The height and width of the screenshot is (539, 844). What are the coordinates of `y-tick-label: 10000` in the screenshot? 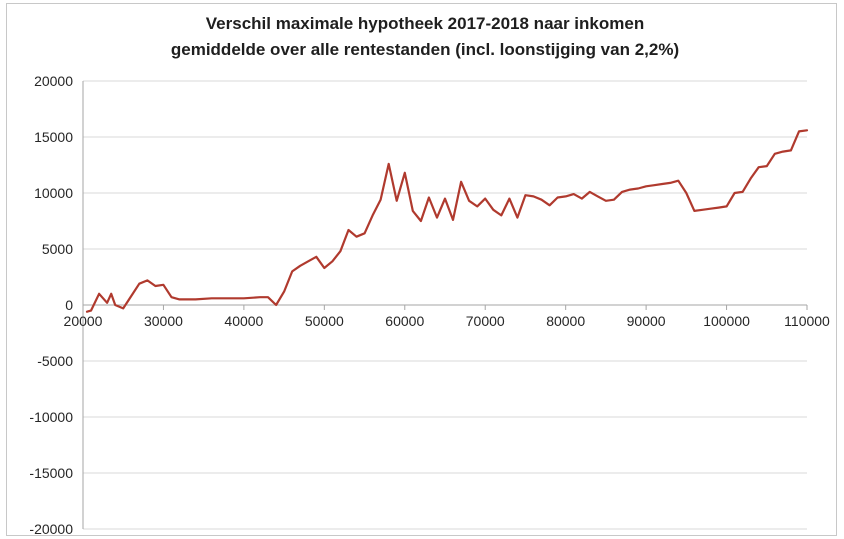 It's located at (53, 193).